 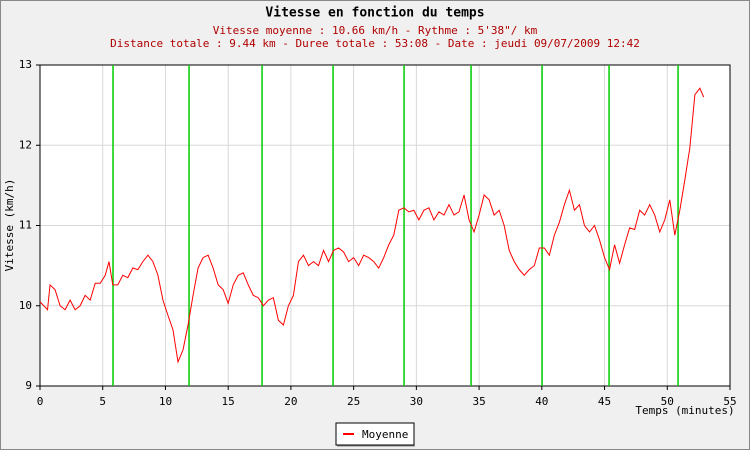 What do you see at coordinates (228, 401) in the screenshot?
I see `x-tick-label: 15` at bounding box center [228, 401].